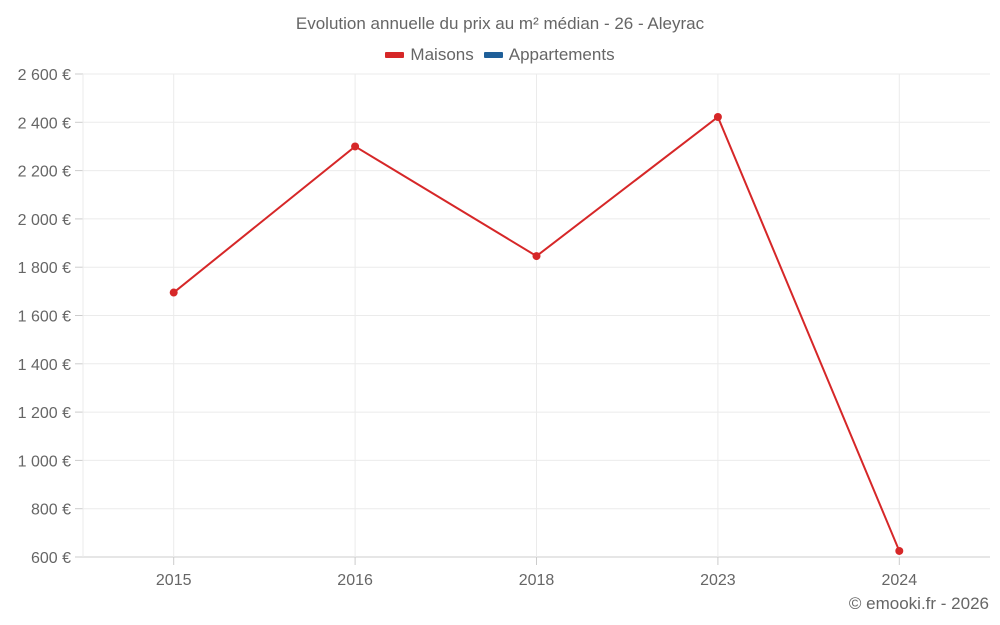 The height and width of the screenshot is (625, 1000). Describe the element at coordinates (493, 55) in the screenshot. I see `legend-swatch-appartements` at that location.